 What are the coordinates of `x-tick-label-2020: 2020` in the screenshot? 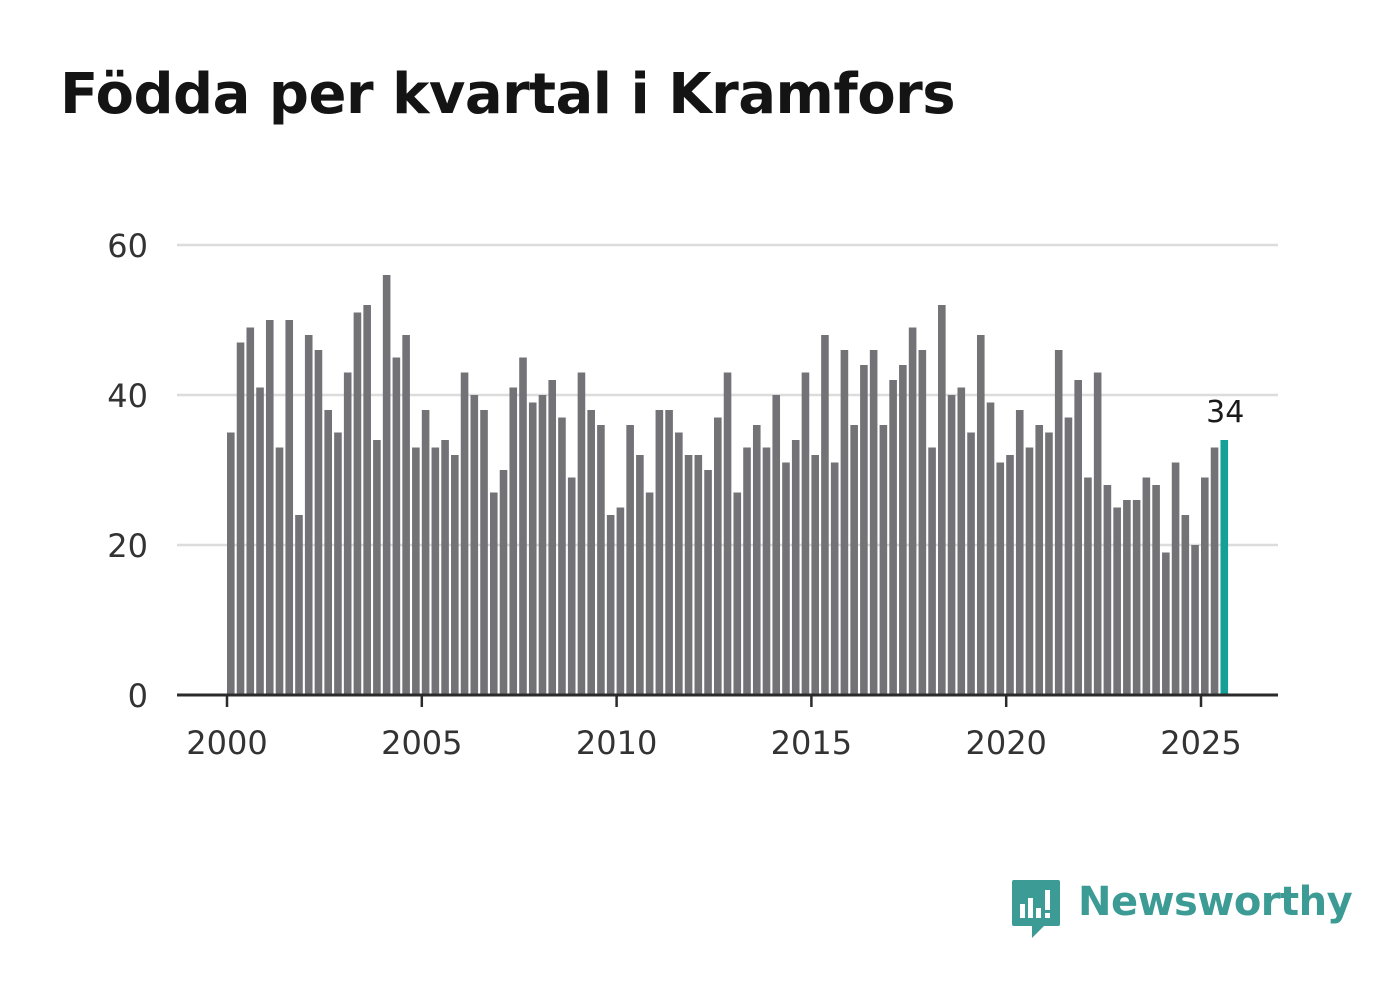 It's located at (1005, 743).